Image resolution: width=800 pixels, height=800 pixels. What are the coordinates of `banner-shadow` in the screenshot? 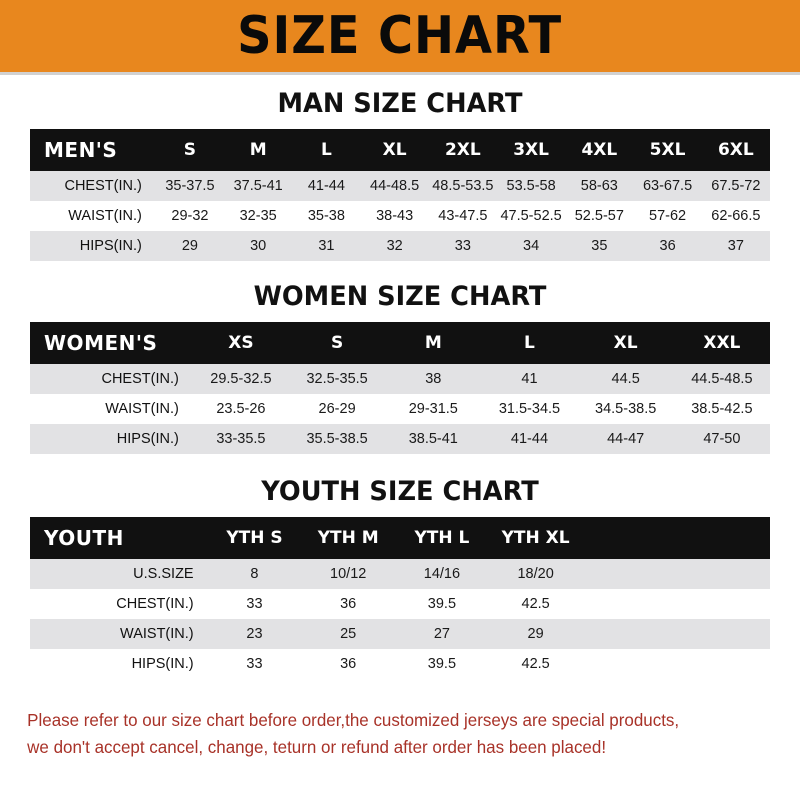 It's located at (400, 73).